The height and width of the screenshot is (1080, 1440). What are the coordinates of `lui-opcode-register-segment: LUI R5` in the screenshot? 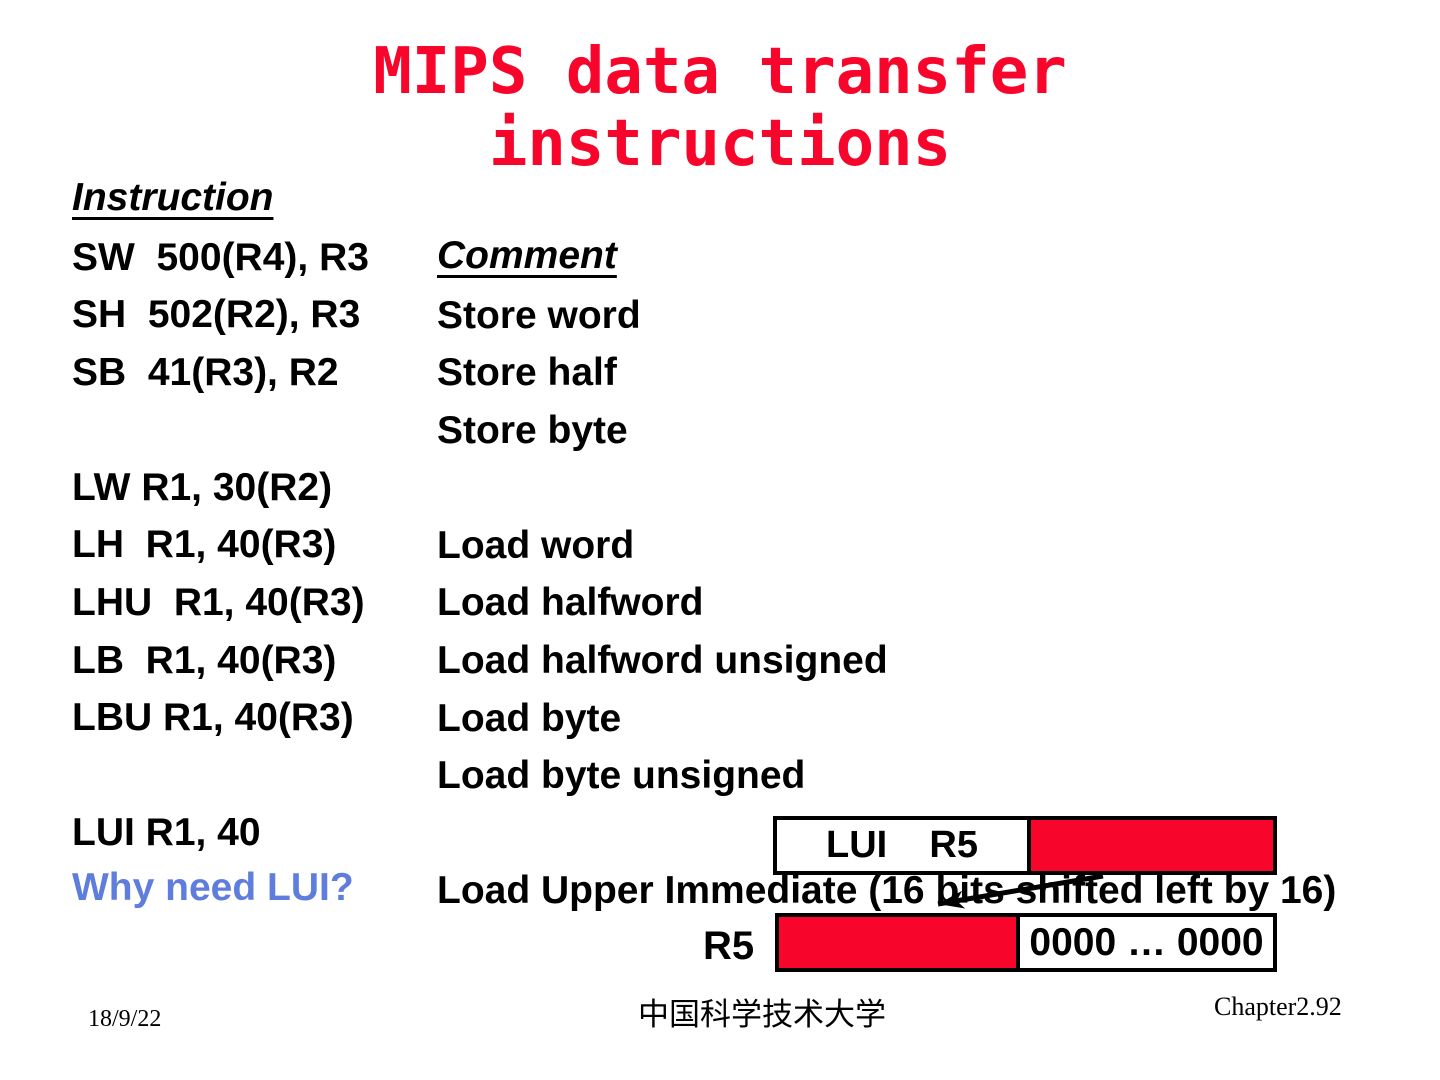 It's located at (904, 845).